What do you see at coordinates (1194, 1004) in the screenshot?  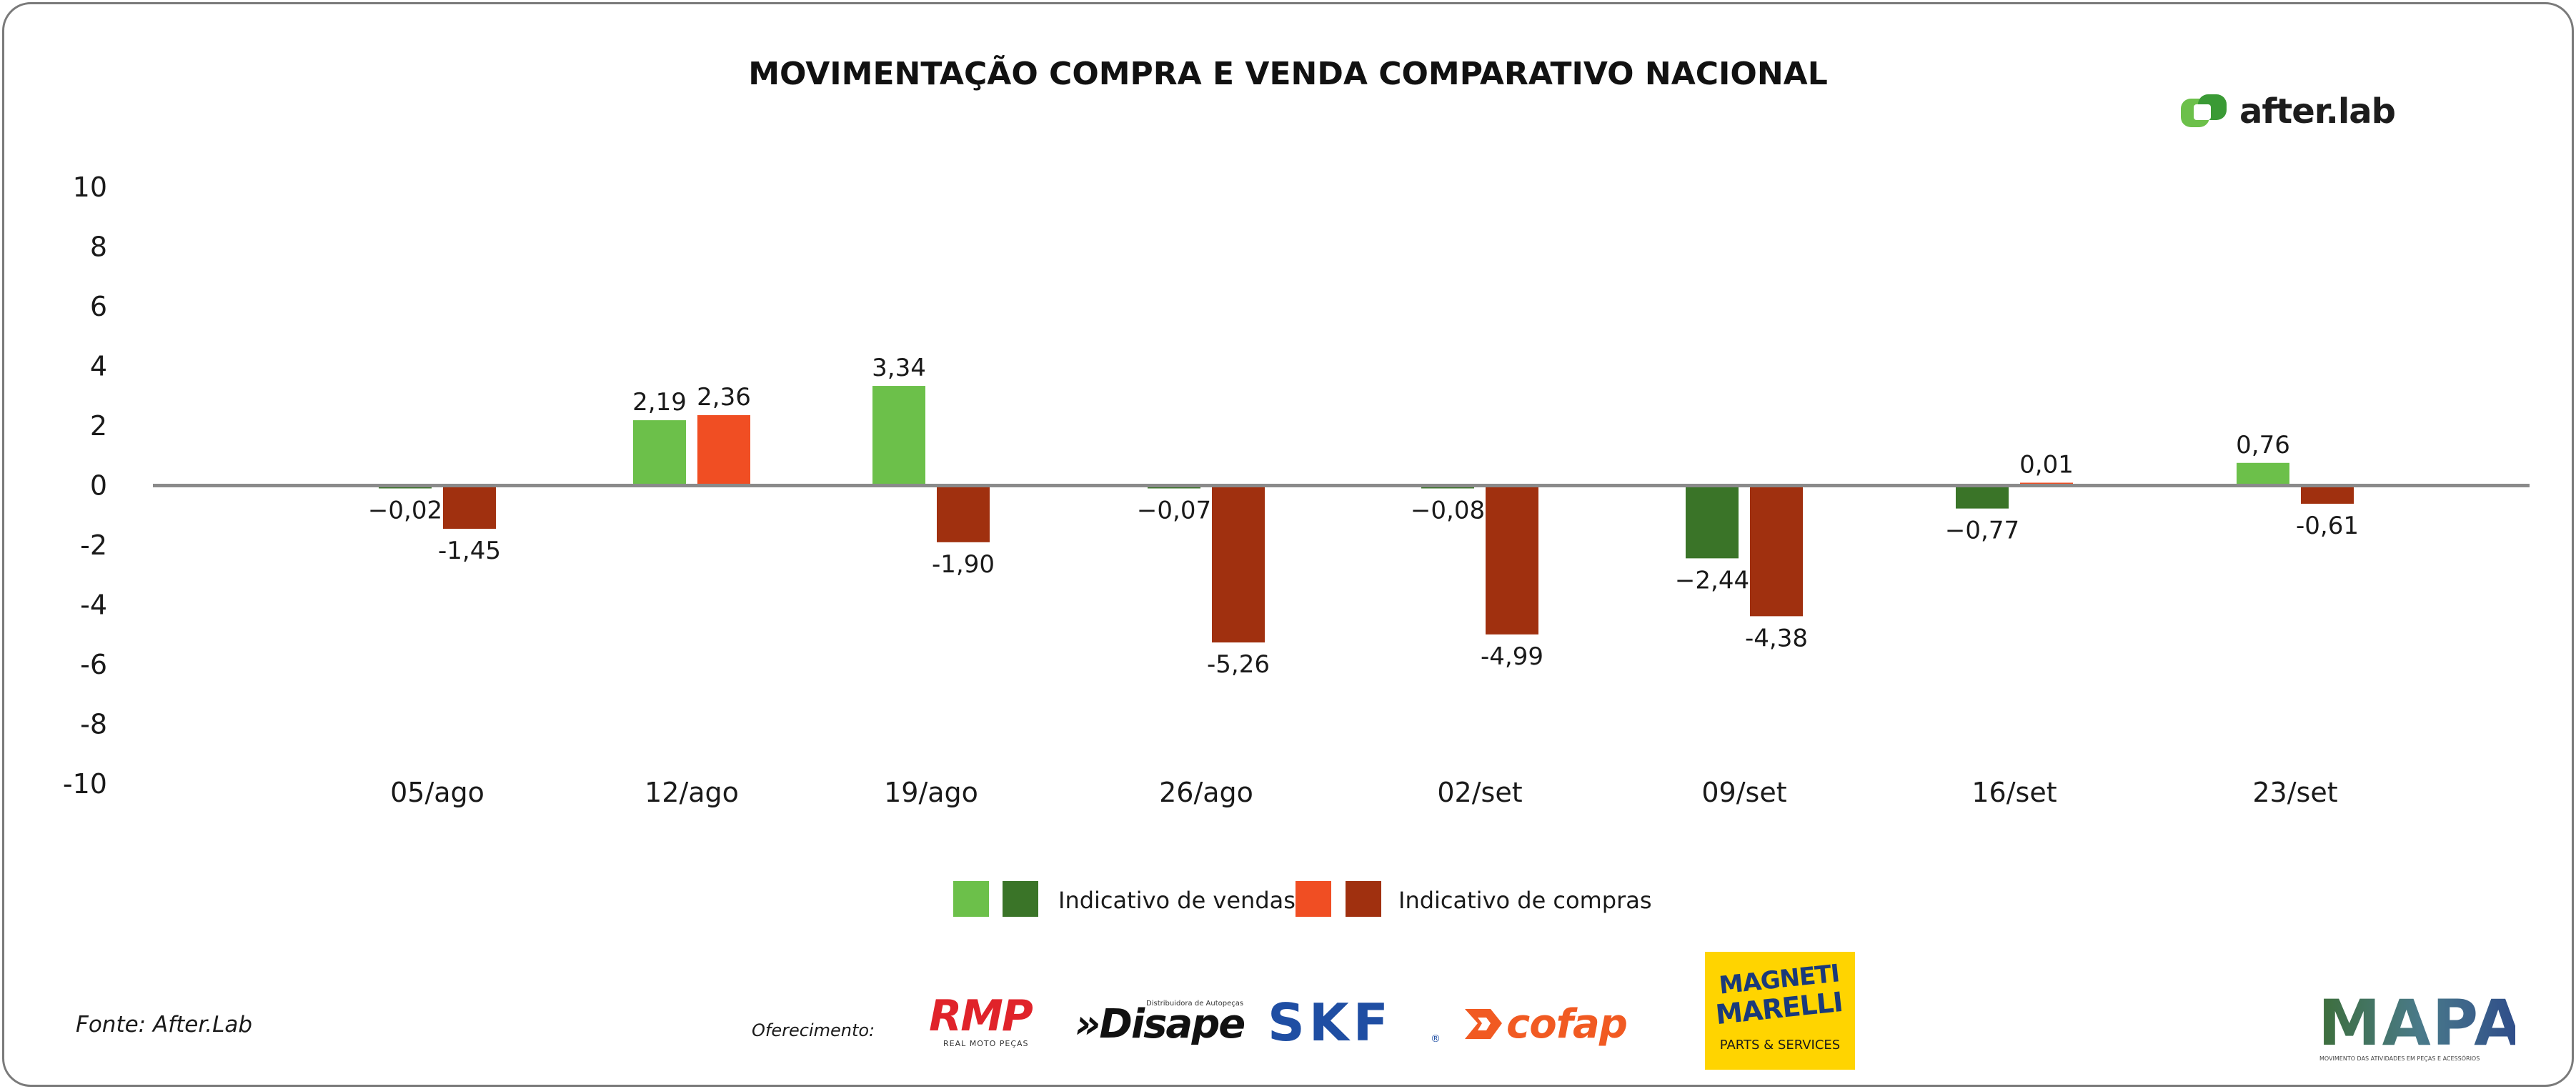 I see `svg-text: Distribuidora de Autopeças` at bounding box center [1194, 1004].